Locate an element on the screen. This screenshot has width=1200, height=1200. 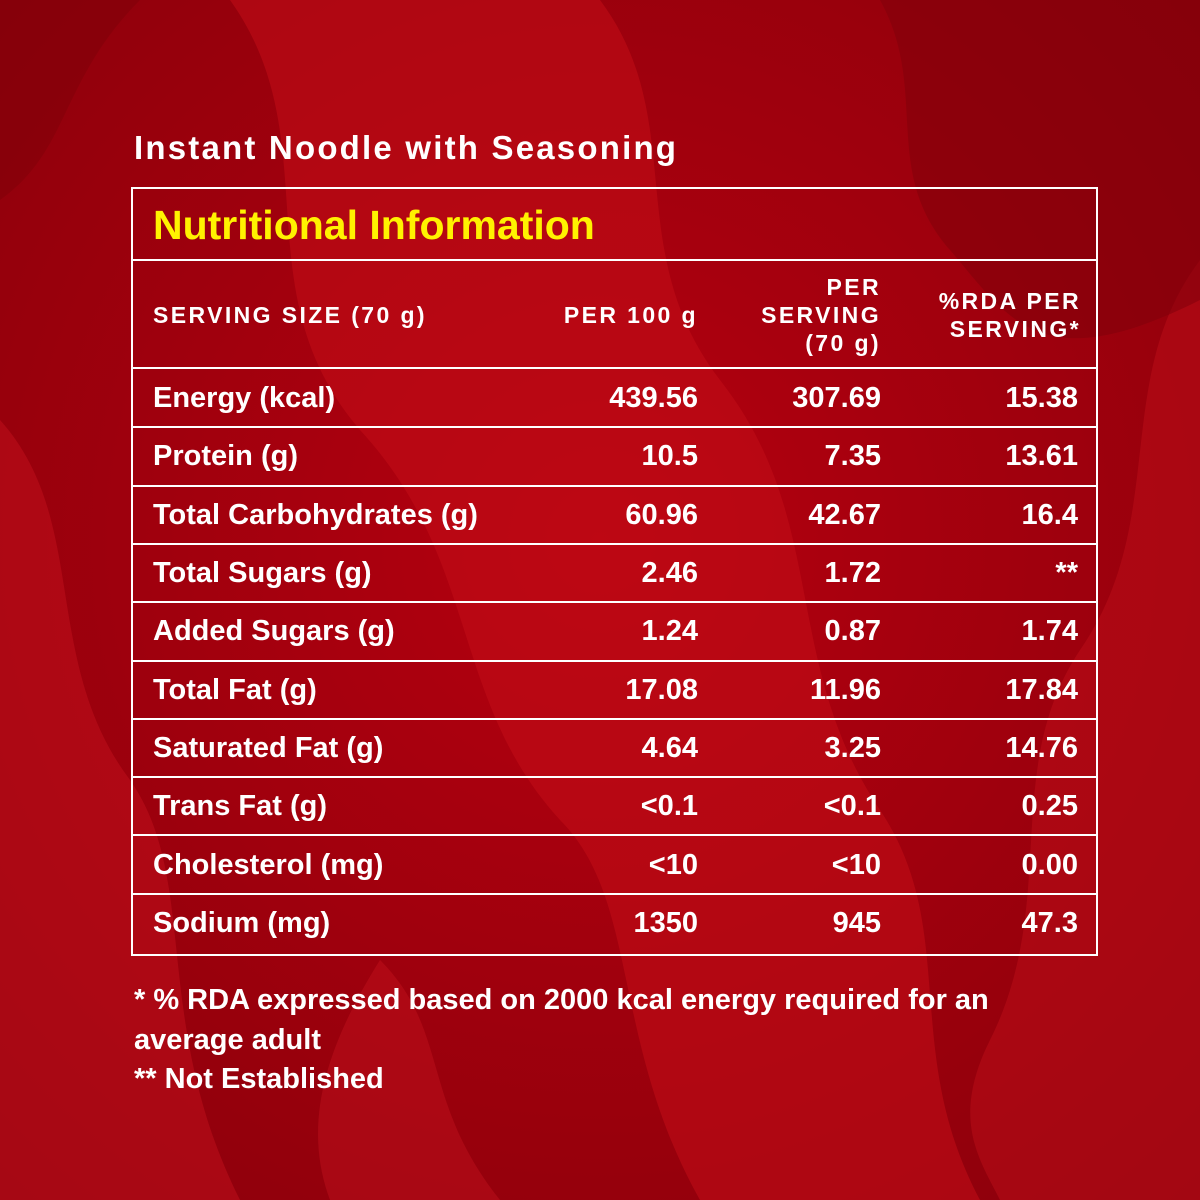
per-100g-value: 60.96 is located at coordinates (661, 515).